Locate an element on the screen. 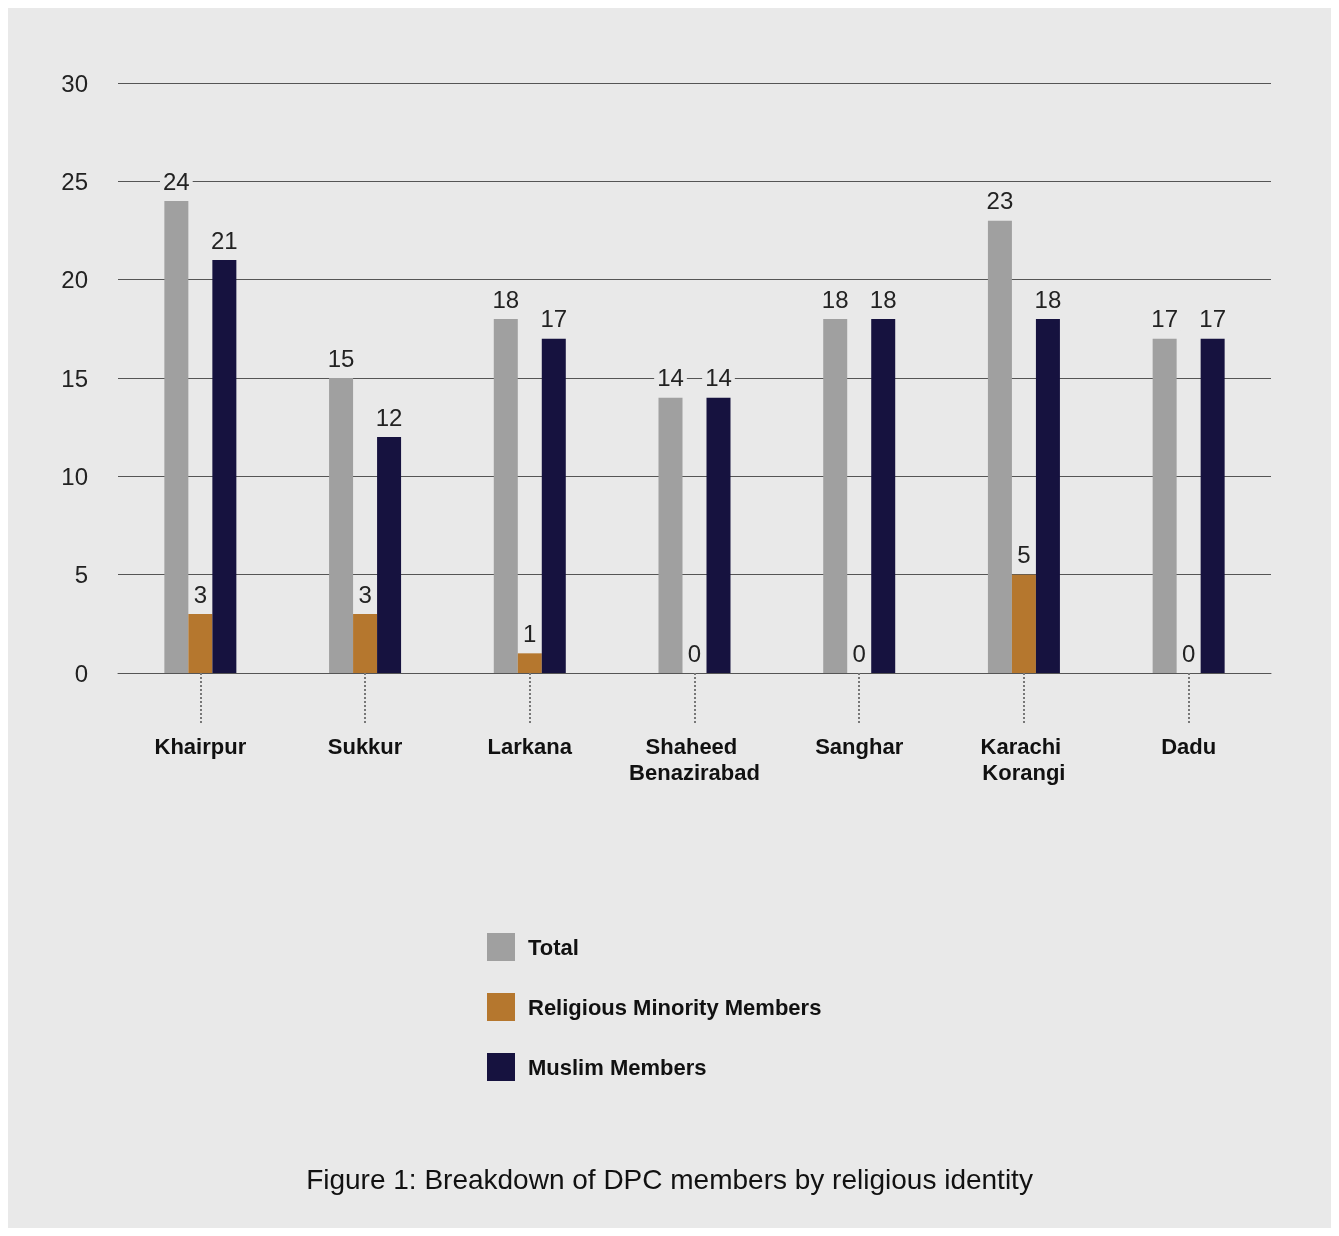 The height and width of the screenshot is (1236, 1339). x-tick-label: Karachi Korangi is located at coordinates (1024, 759).